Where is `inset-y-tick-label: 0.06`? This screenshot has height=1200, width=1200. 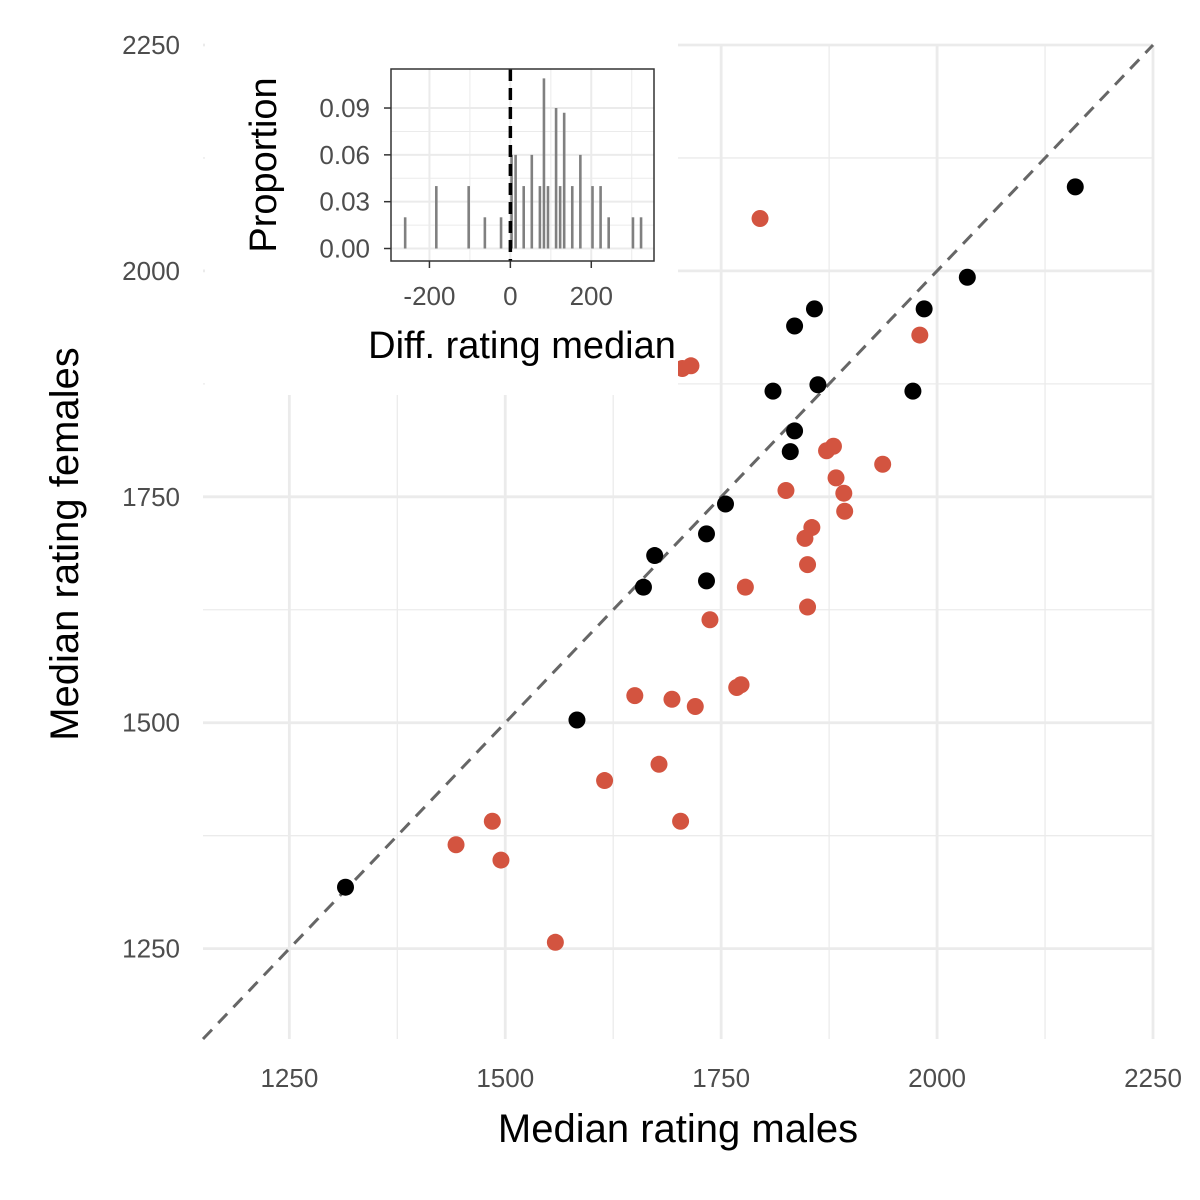 inset-y-tick-label: 0.06 is located at coordinates (344, 155).